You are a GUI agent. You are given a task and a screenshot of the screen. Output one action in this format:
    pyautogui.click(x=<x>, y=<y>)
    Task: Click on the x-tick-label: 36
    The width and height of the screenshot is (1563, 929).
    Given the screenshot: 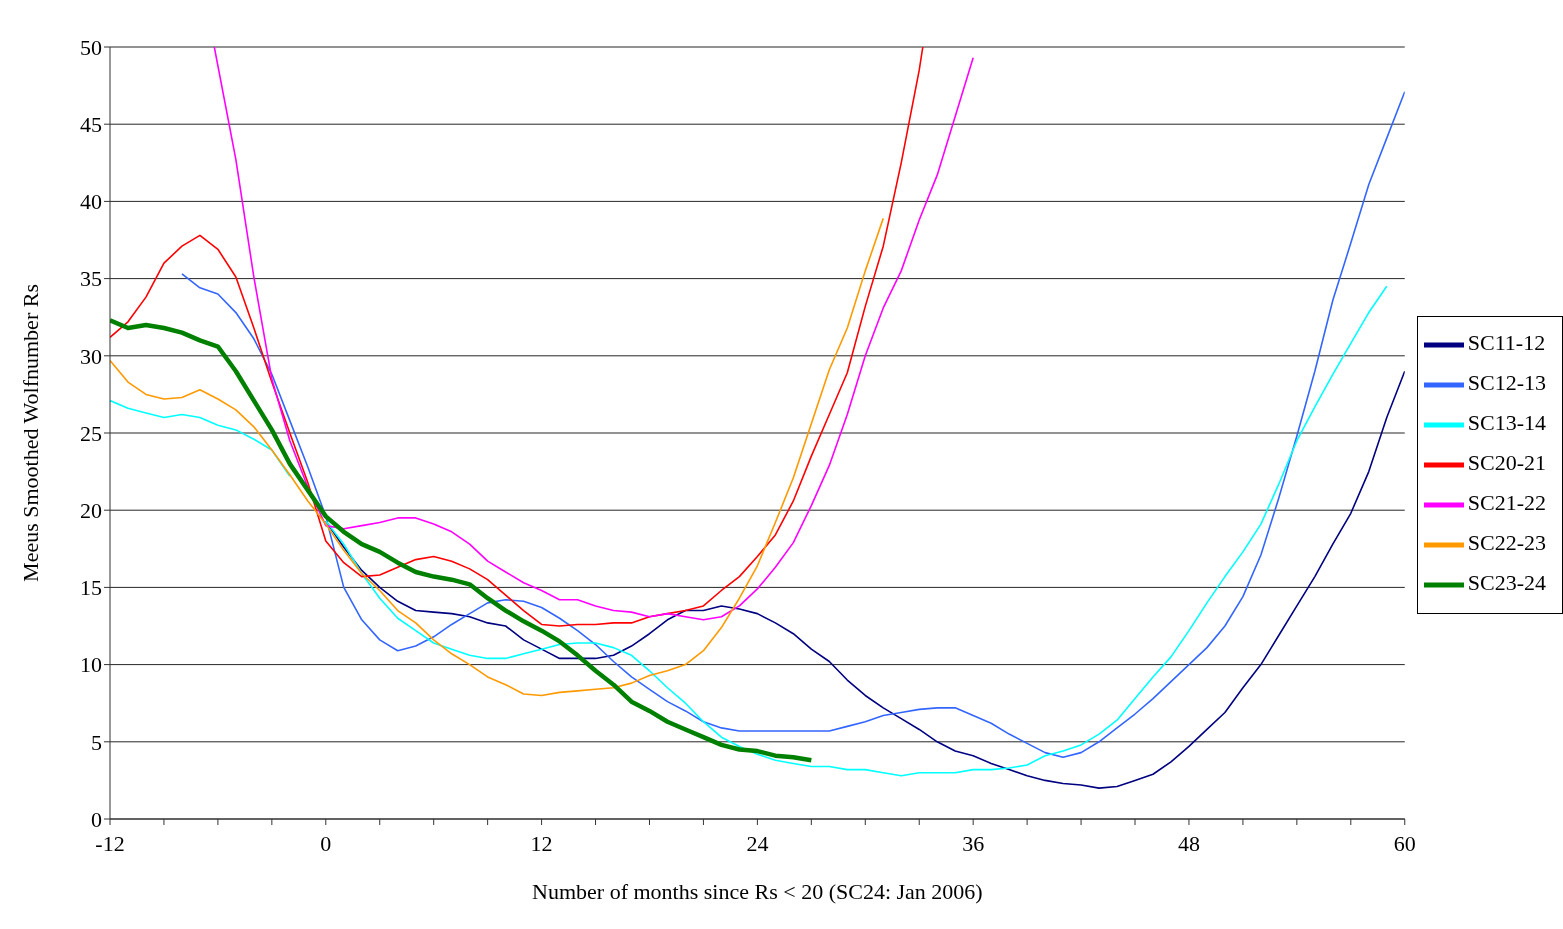 What is the action you would take?
    pyautogui.click(x=973, y=843)
    